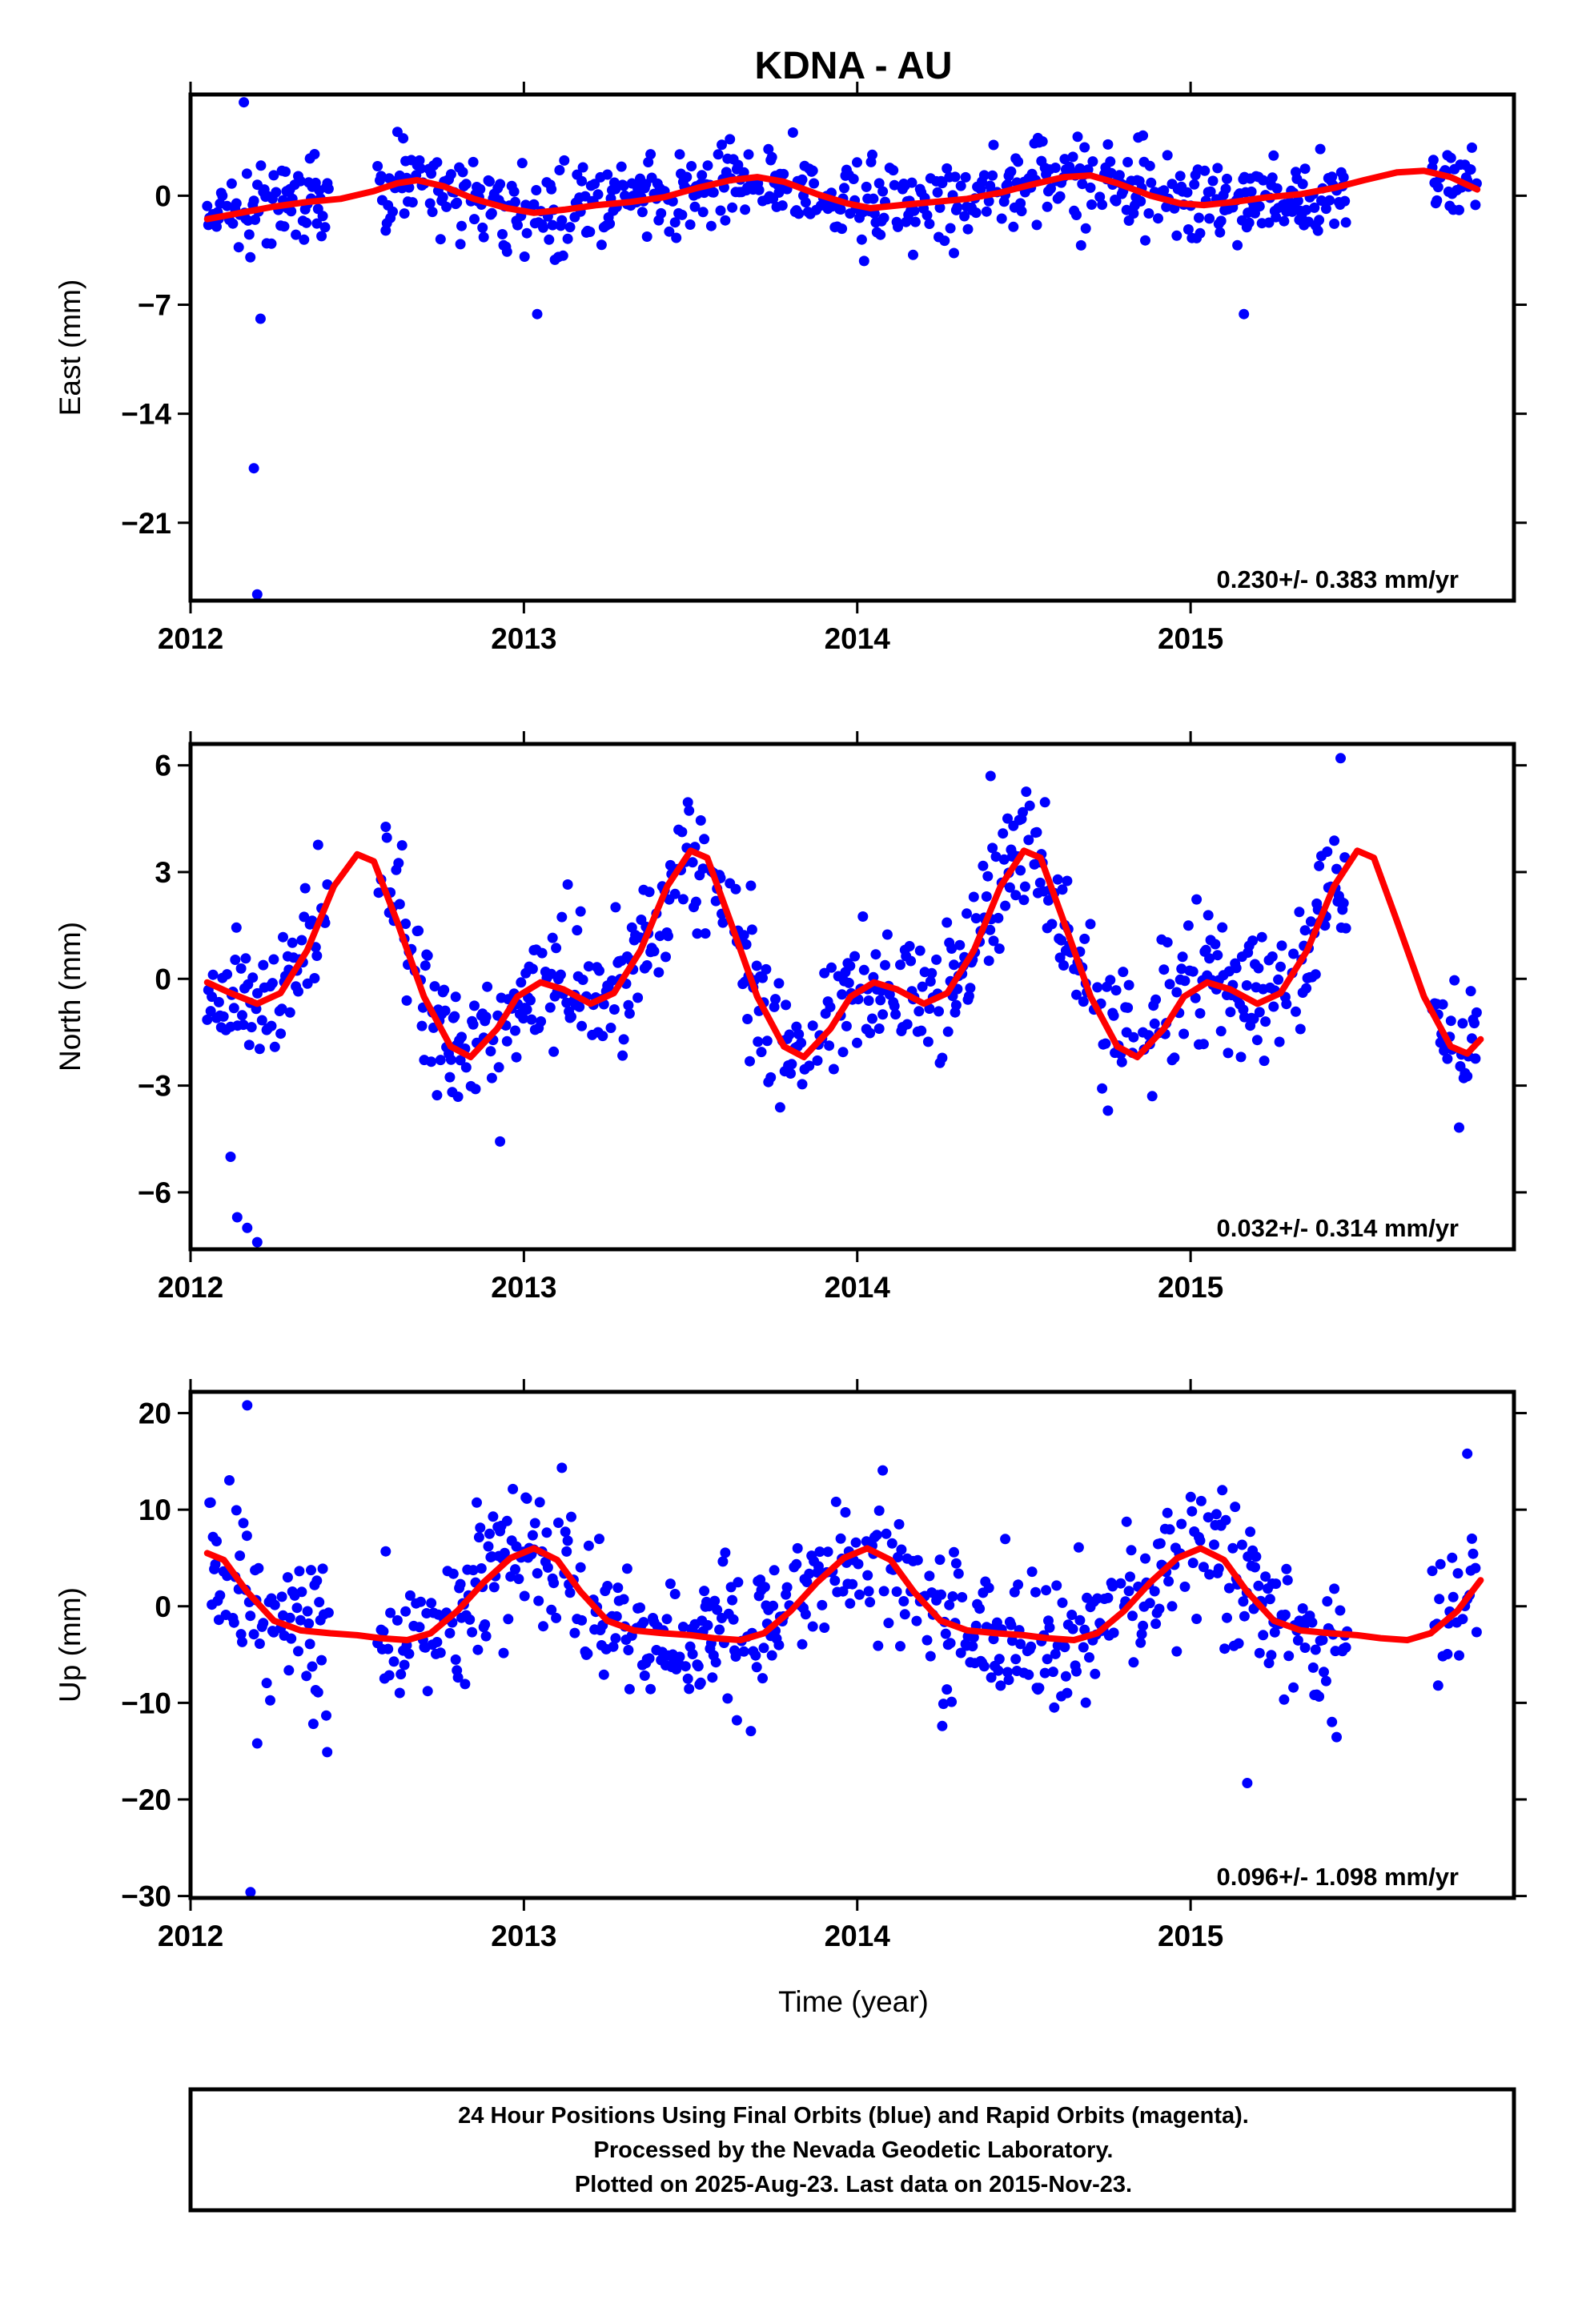 This screenshot has width=1582, height=2324. Describe the element at coordinates (146, 1800) in the screenshot. I see `y-tick-label: −20` at that location.